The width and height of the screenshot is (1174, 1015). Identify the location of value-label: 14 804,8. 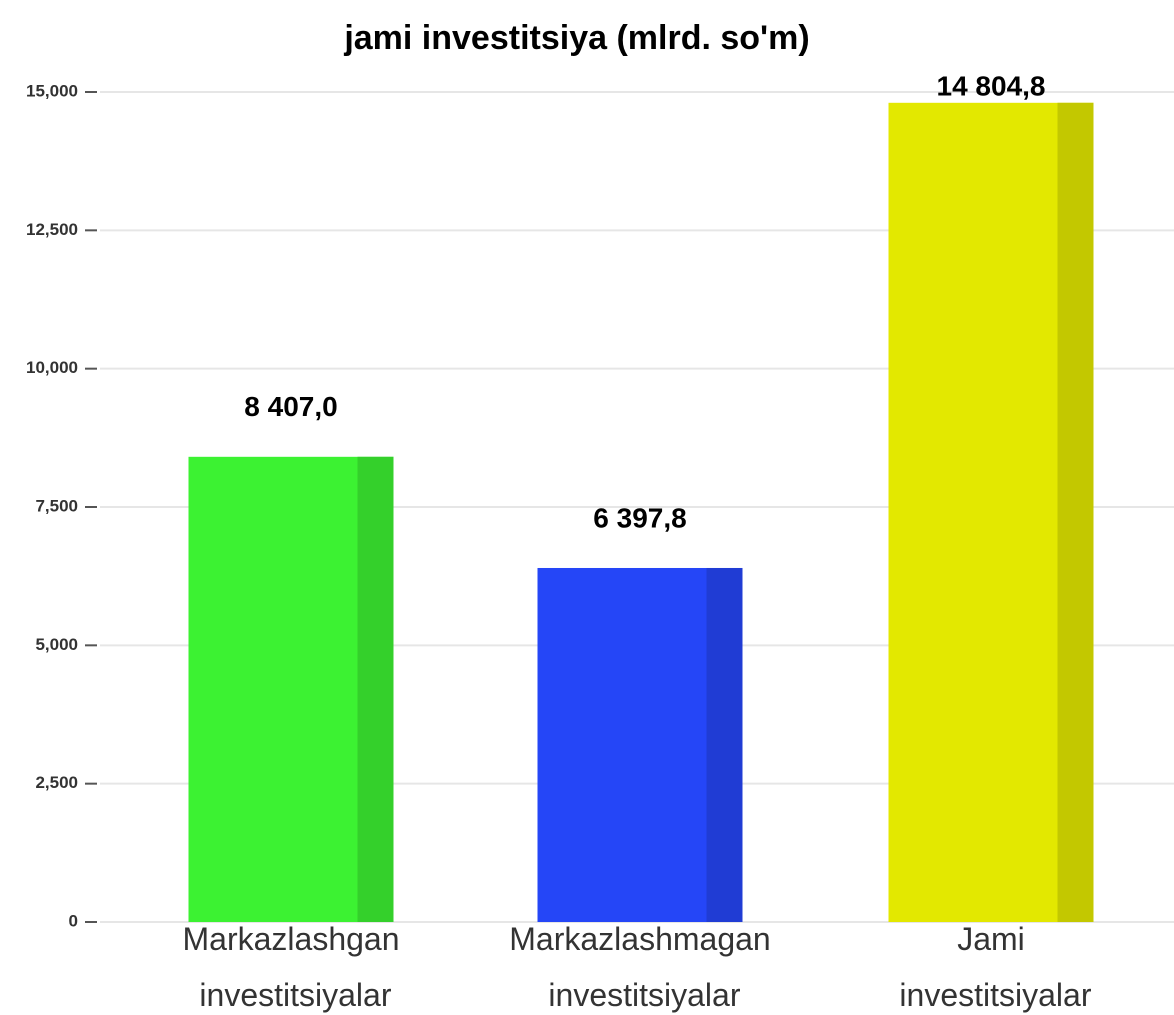
(991, 85).